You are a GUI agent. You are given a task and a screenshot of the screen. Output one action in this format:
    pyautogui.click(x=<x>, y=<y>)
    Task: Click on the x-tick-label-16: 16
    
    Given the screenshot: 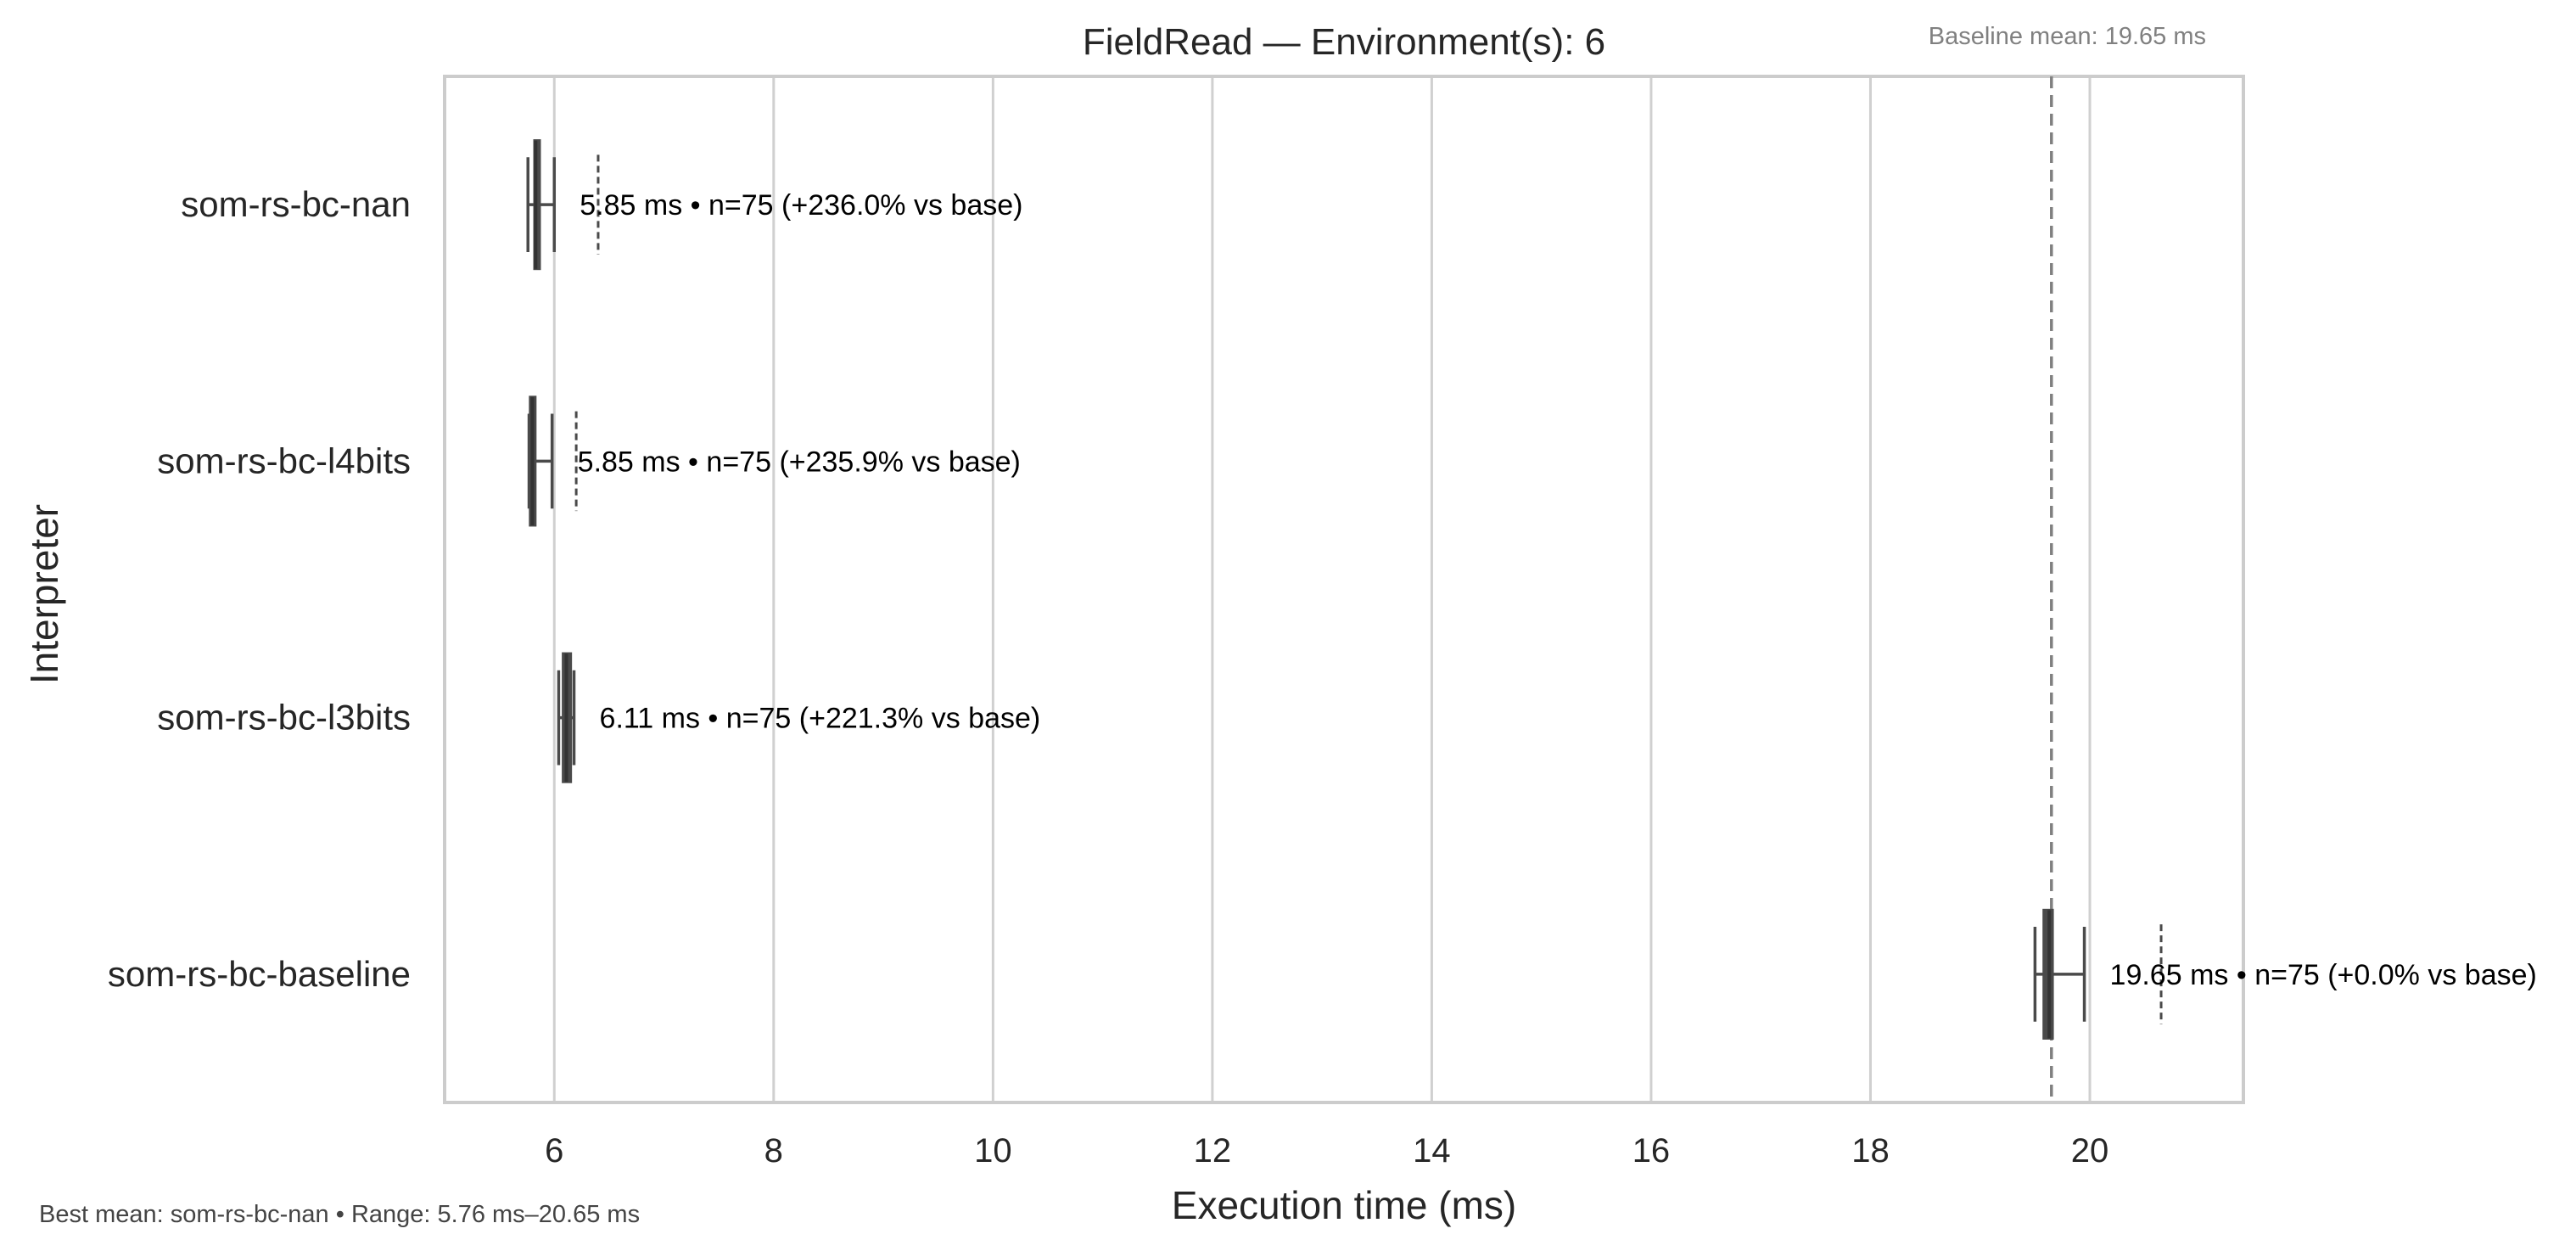 What is the action you would take?
    pyautogui.click(x=1652, y=1151)
    